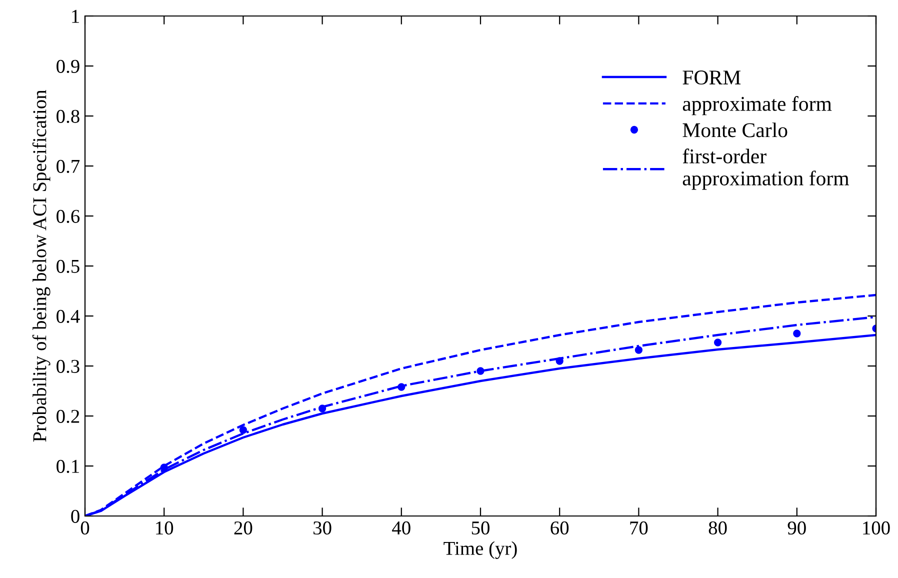 This screenshot has height=578, width=898. Describe the element at coordinates (711, 77) in the screenshot. I see `legend-label: FORM` at that location.